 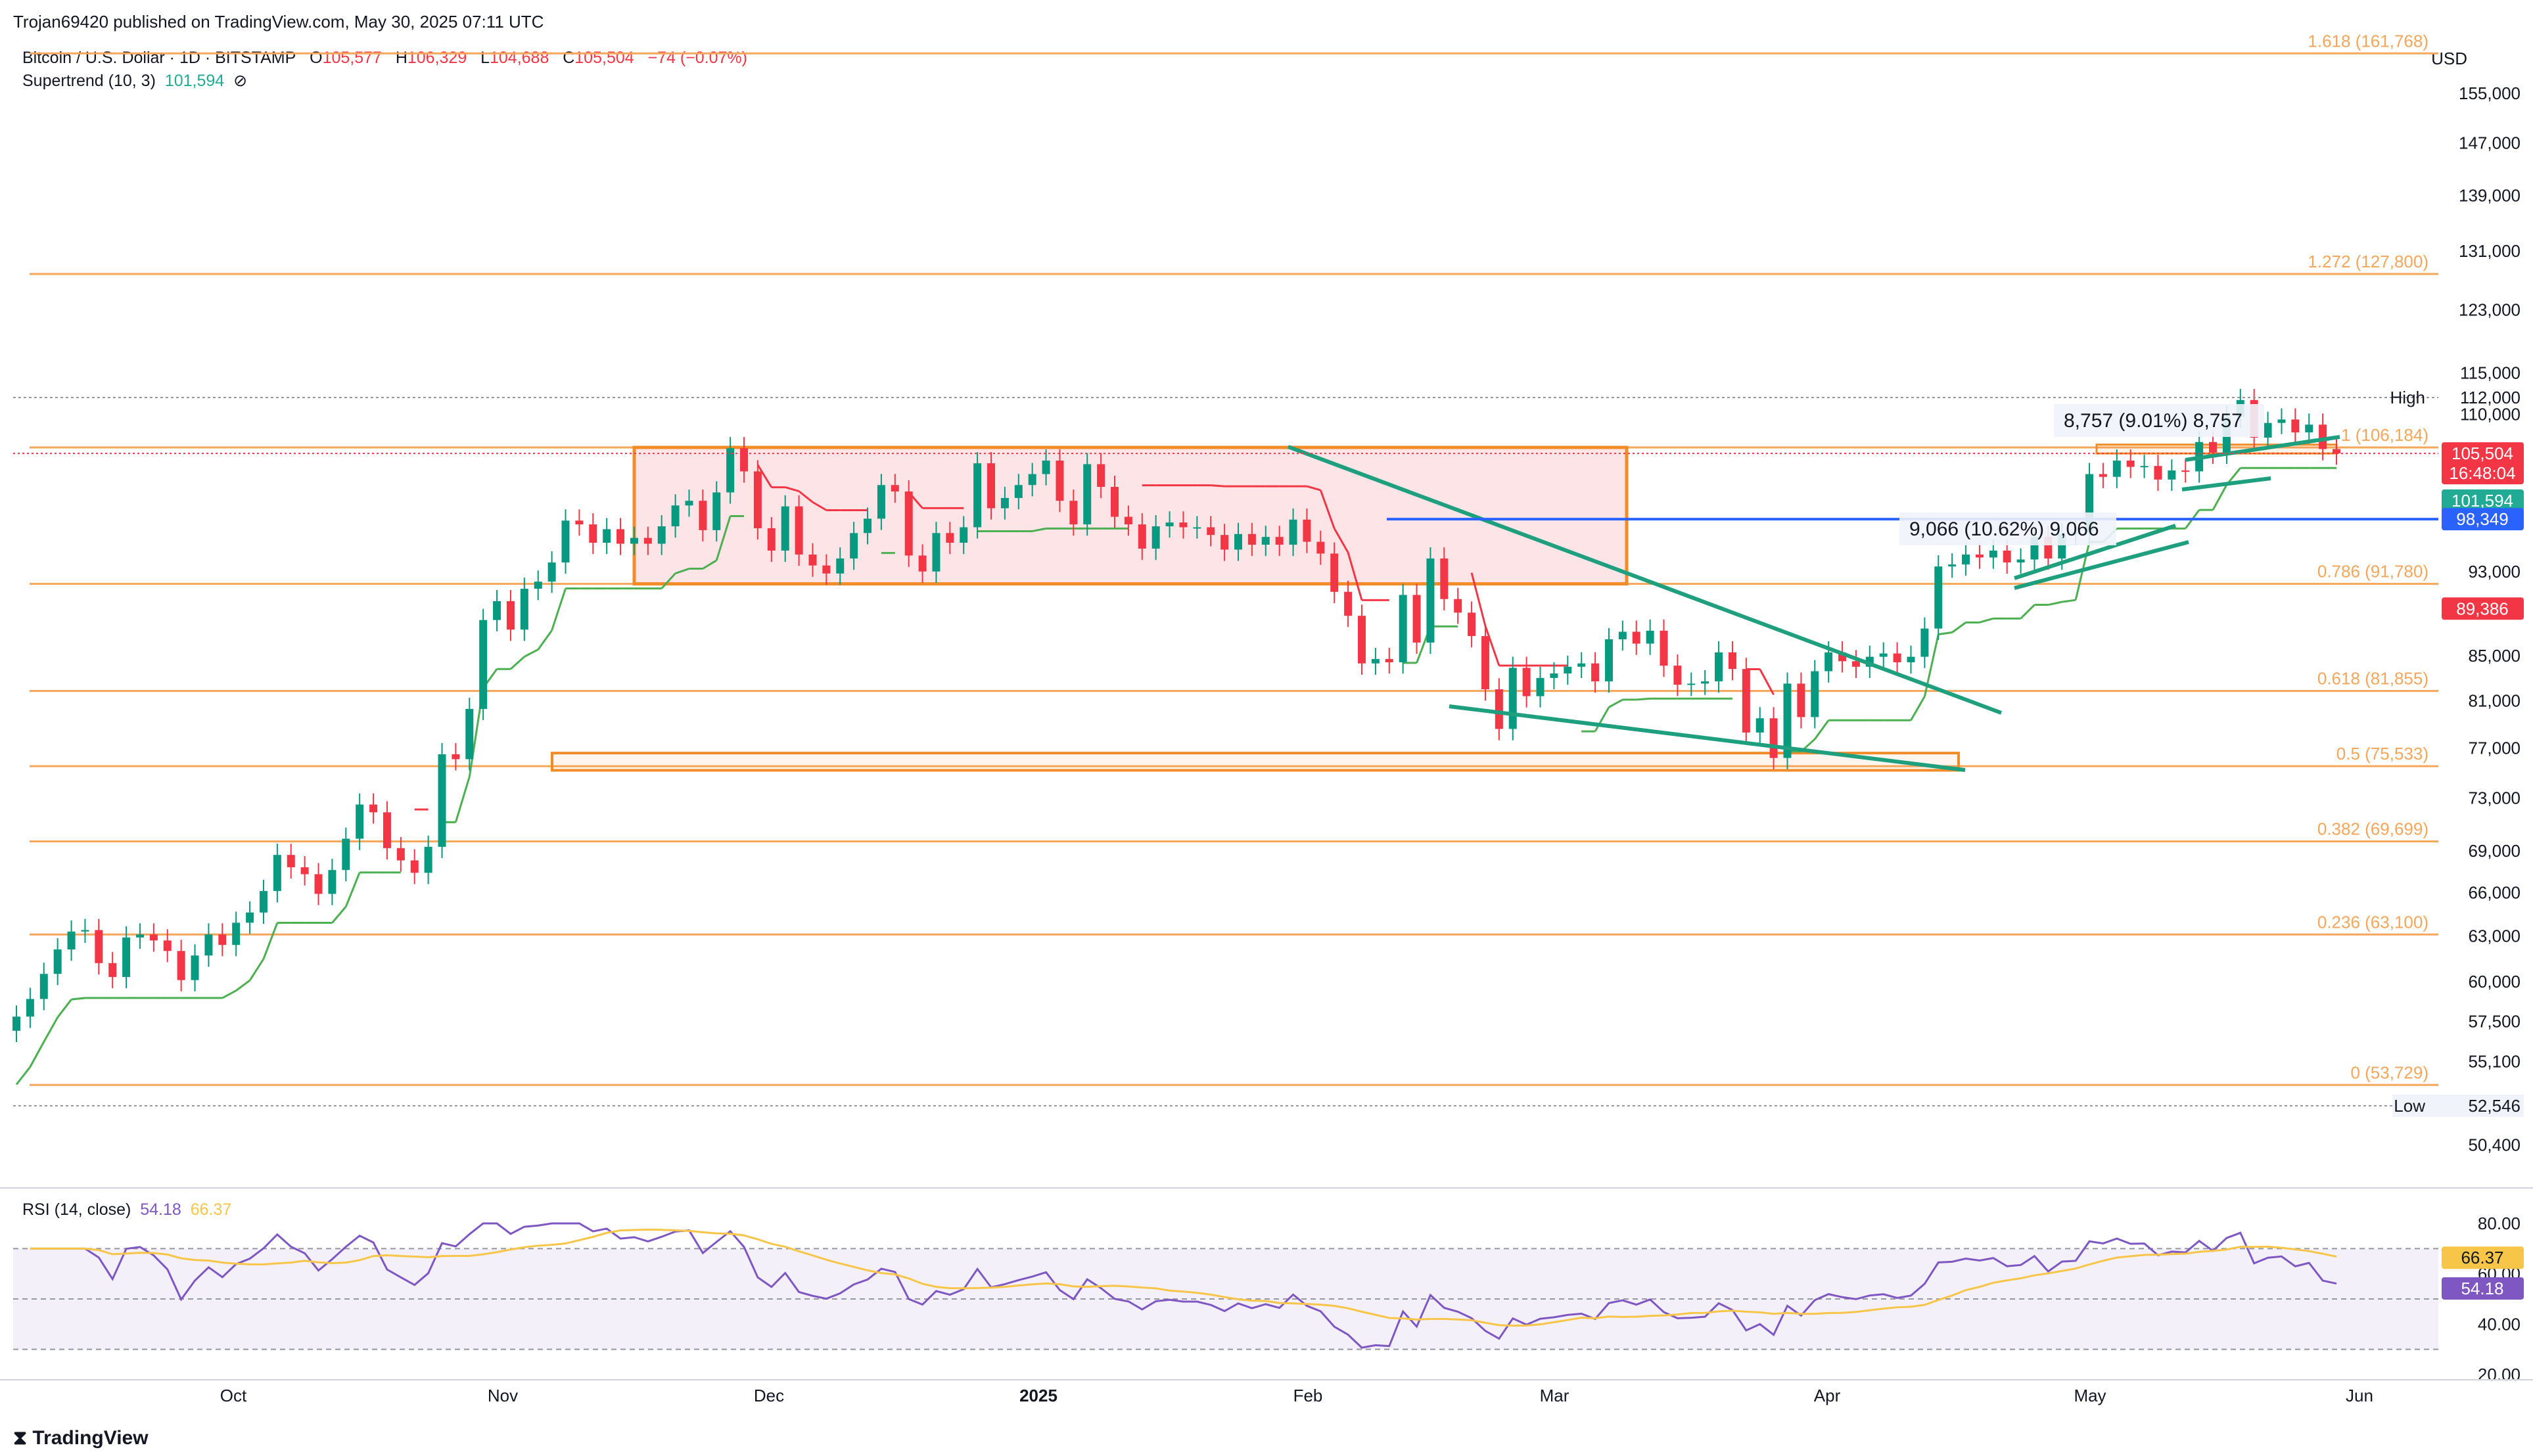 What do you see at coordinates (1308, 1395) in the screenshot?
I see `x-tick-label: Feb` at bounding box center [1308, 1395].